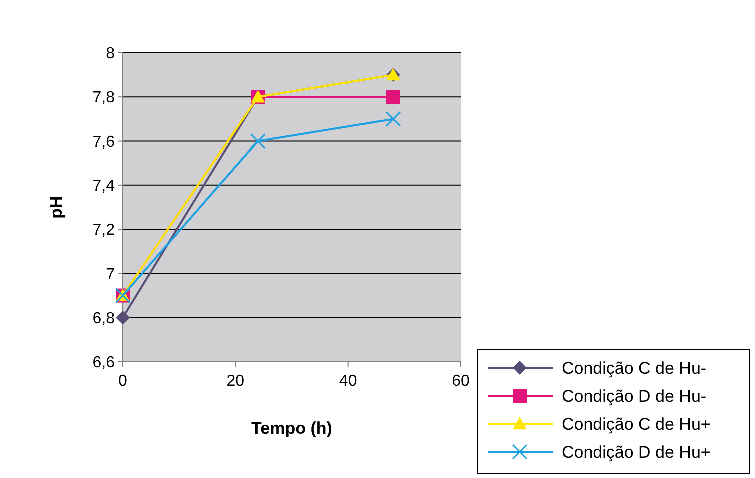 This screenshot has height=478, width=755. Describe the element at coordinates (634, 368) in the screenshot. I see `legend-label: Condição C de Hu-` at that location.